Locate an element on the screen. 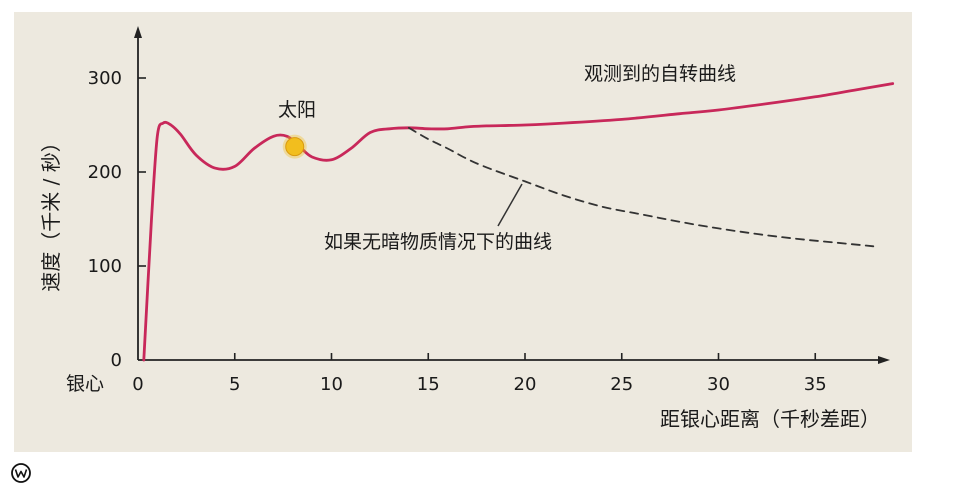 This screenshot has height=500, width=960. x-tick-label: 5 is located at coordinates (234, 384).